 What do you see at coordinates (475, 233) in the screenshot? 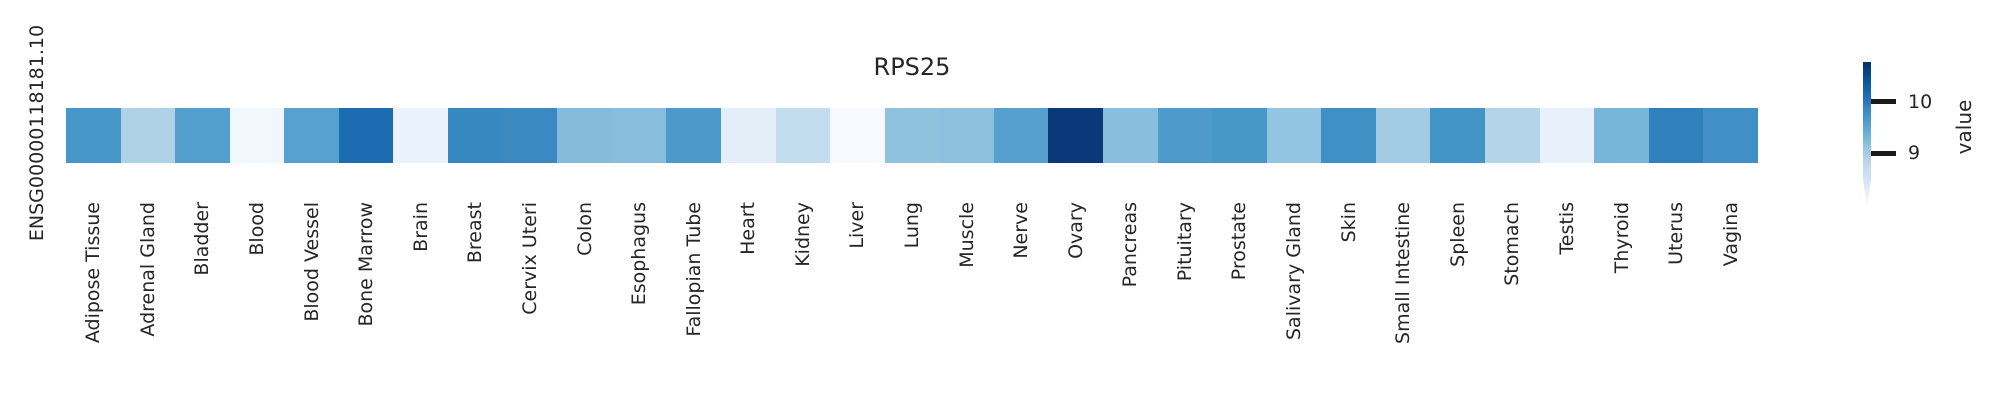
I see `x-tick-label-breast: Breast` at bounding box center [475, 233].